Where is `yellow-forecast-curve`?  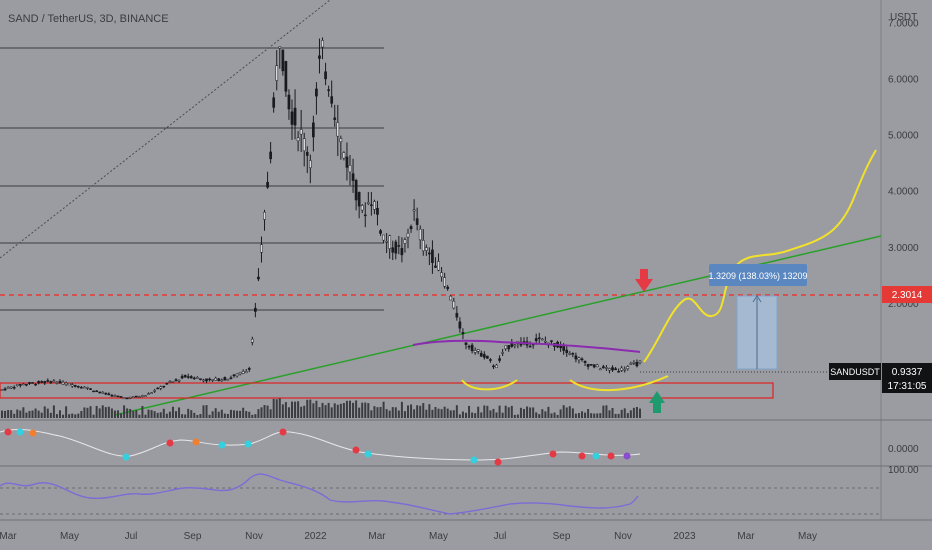
yellow-forecast-curve is located at coordinates (760, 256).